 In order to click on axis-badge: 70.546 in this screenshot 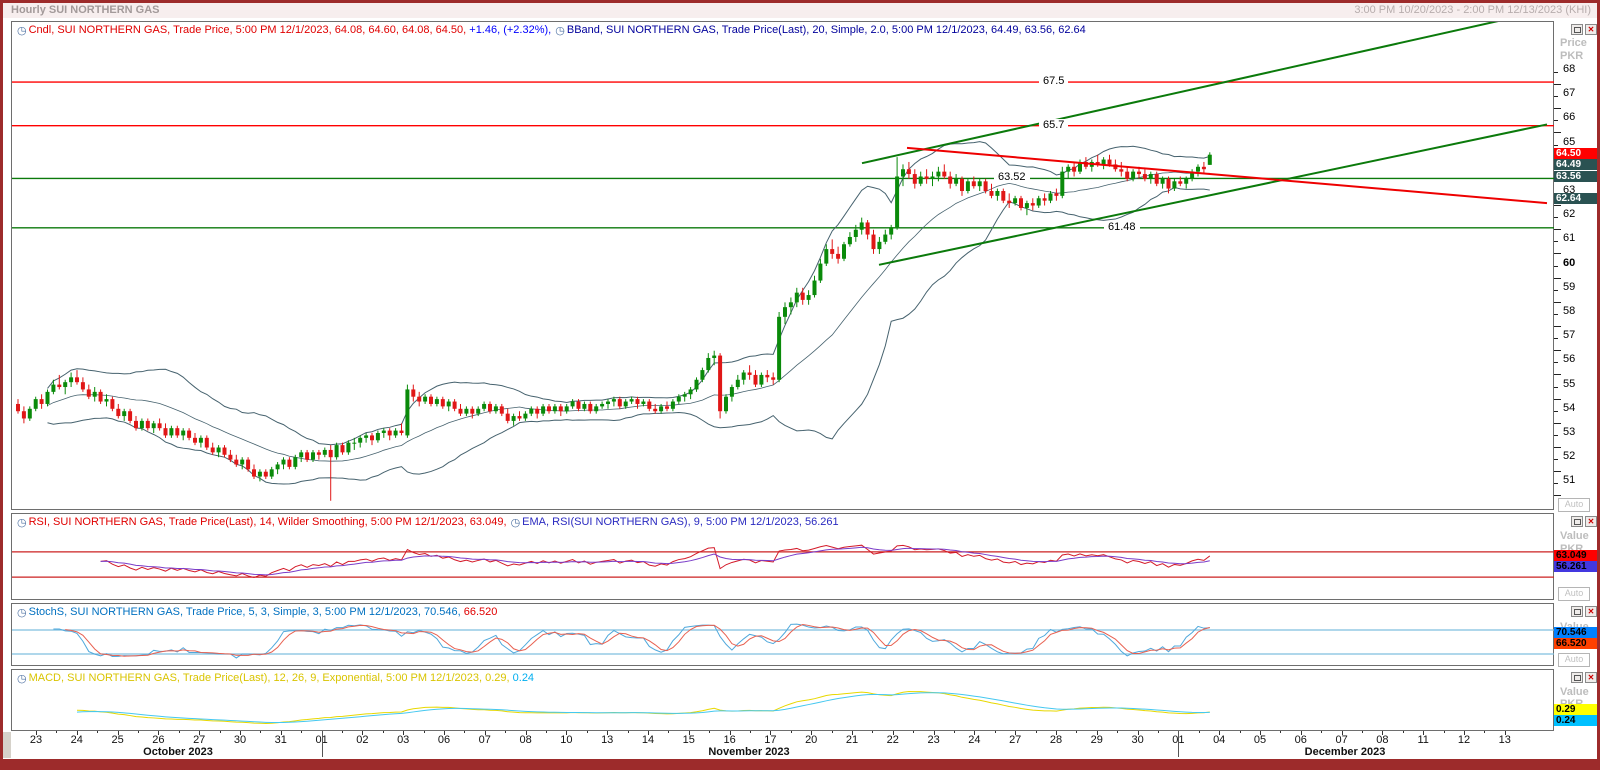, I will do `click(1575, 633)`.